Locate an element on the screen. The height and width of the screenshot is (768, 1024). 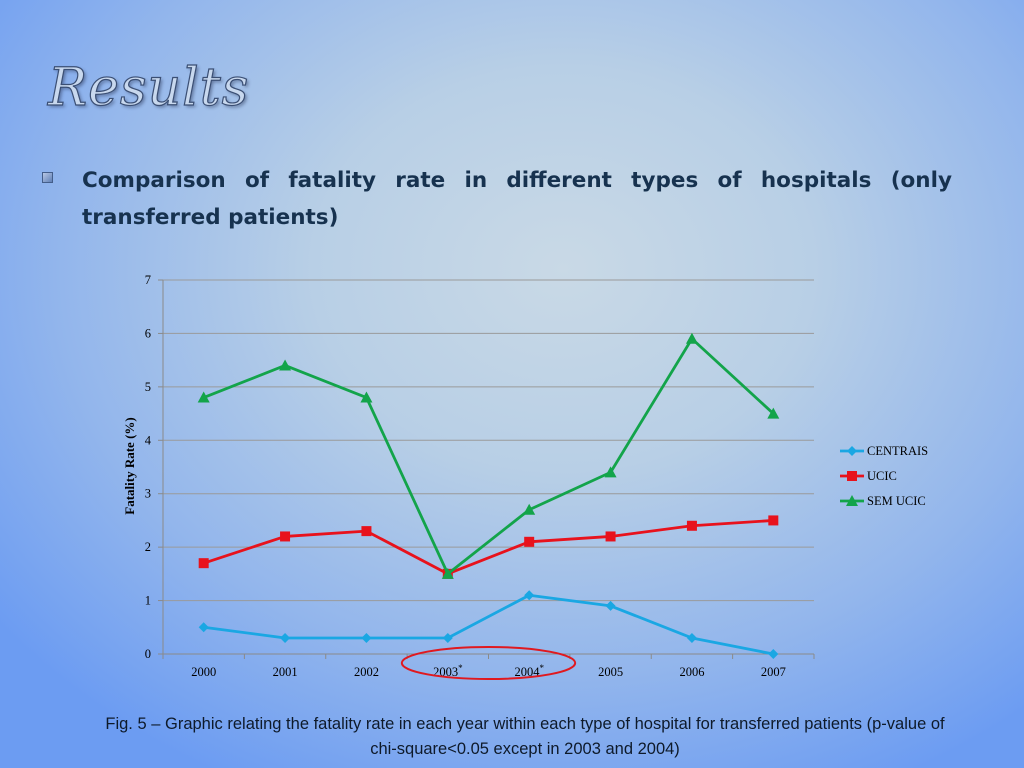
highlight-annotation is located at coordinates (488, 663).